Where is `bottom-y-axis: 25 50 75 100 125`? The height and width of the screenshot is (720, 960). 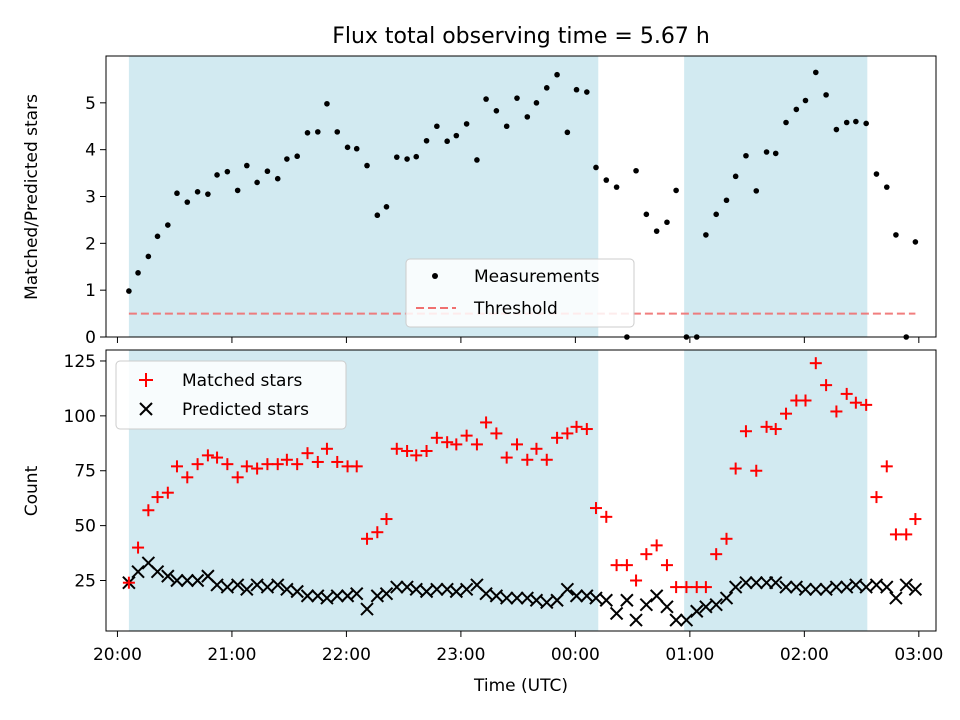 bottom-y-axis: 25 50 75 100 125 is located at coordinates (85, 472).